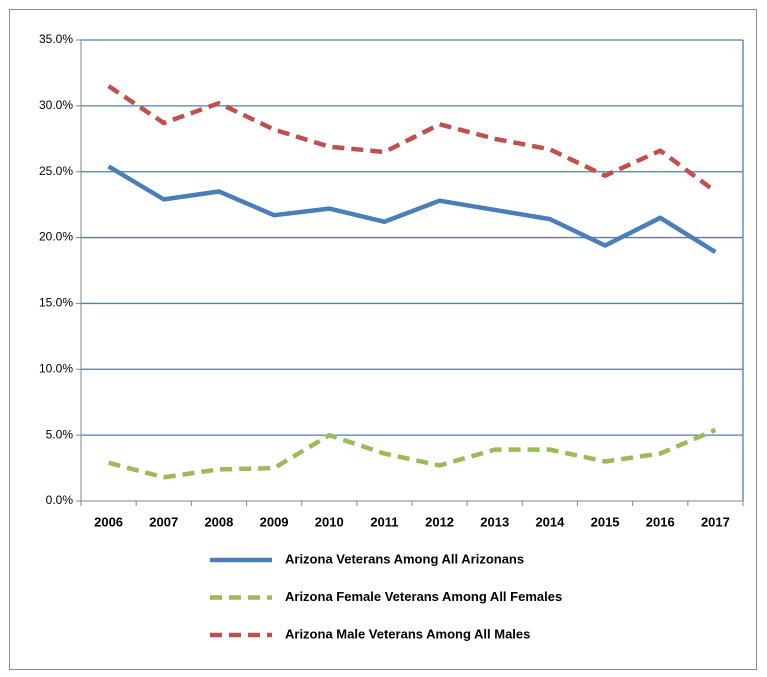 The width and height of the screenshot is (767, 677). What do you see at coordinates (605, 521) in the screenshot?
I see `x-tick-label: 2015` at bounding box center [605, 521].